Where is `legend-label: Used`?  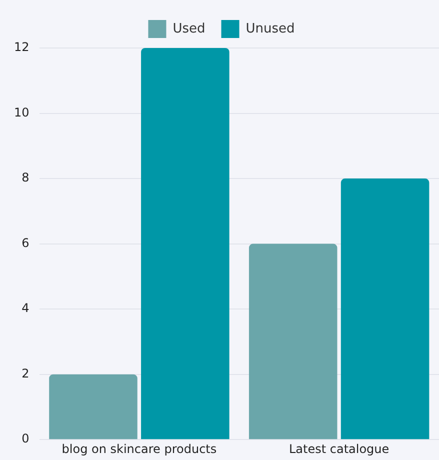 legend-label: Used is located at coordinates (189, 28).